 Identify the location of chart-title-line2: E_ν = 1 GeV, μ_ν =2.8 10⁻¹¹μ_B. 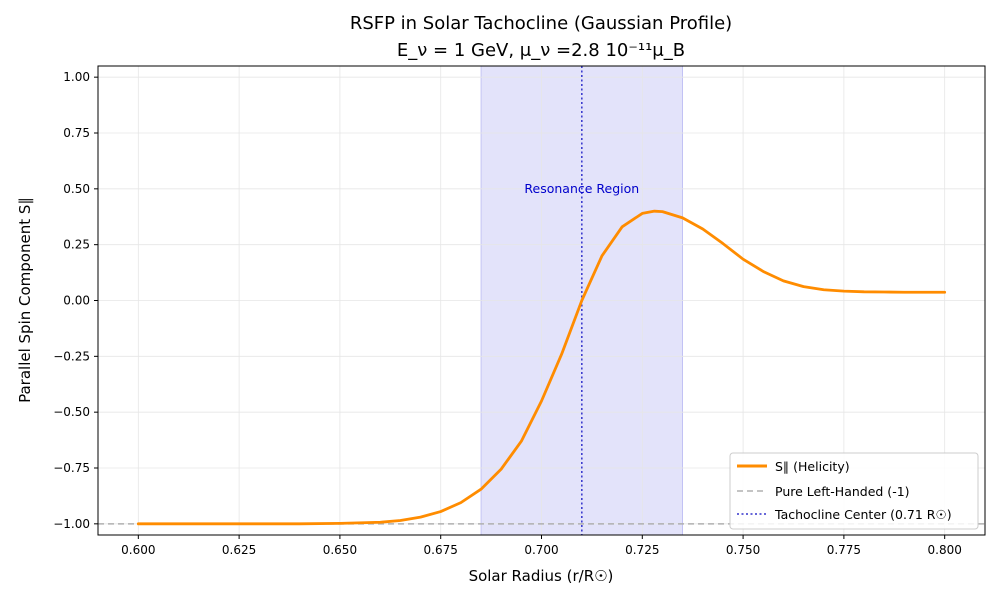
(541, 50).